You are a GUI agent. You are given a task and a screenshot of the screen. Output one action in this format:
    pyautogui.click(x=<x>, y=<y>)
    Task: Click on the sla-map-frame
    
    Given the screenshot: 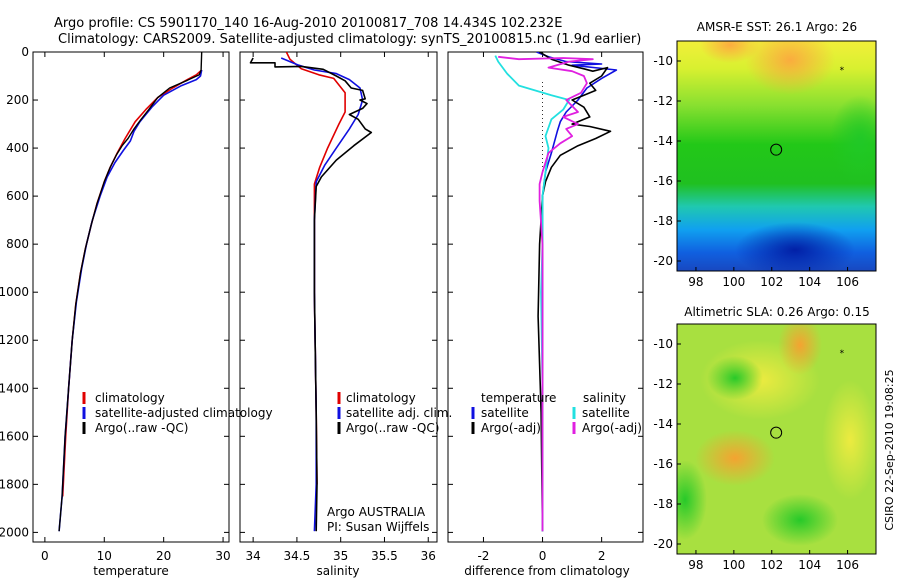 What is the action you would take?
    pyautogui.click(x=776, y=439)
    